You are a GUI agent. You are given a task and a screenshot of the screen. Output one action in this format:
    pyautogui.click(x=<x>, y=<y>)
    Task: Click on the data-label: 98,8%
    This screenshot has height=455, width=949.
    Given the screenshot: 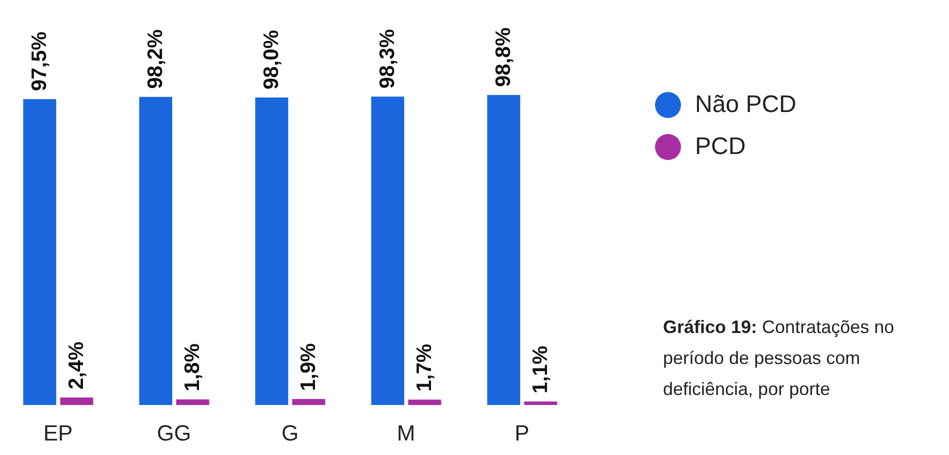 What is the action you would take?
    pyautogui.click(x=504, y=57)
    